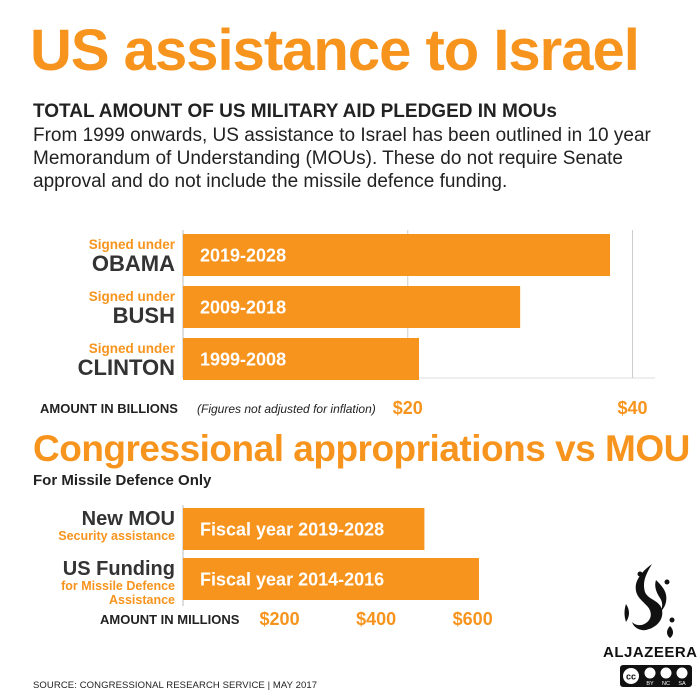 Image resolution: width=700 pixels, height=700 pixels. What do you see at coordinates (280, 619) in the screenshot?
I see `x-tick-label: $200` at bounding box center [280, 619].